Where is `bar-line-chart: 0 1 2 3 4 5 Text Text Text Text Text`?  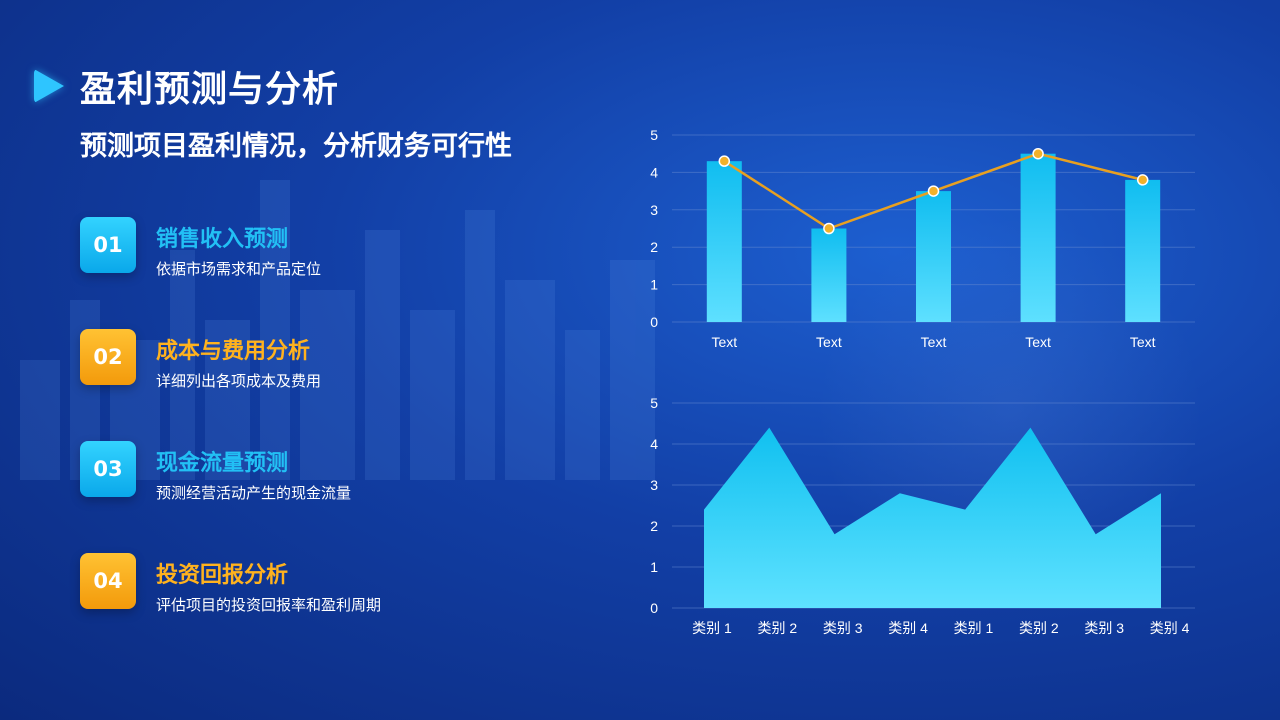
bar-line-chart: 0 1 2 3 4 5 Text Text Text Text Text is located at coordinates (922, 238).